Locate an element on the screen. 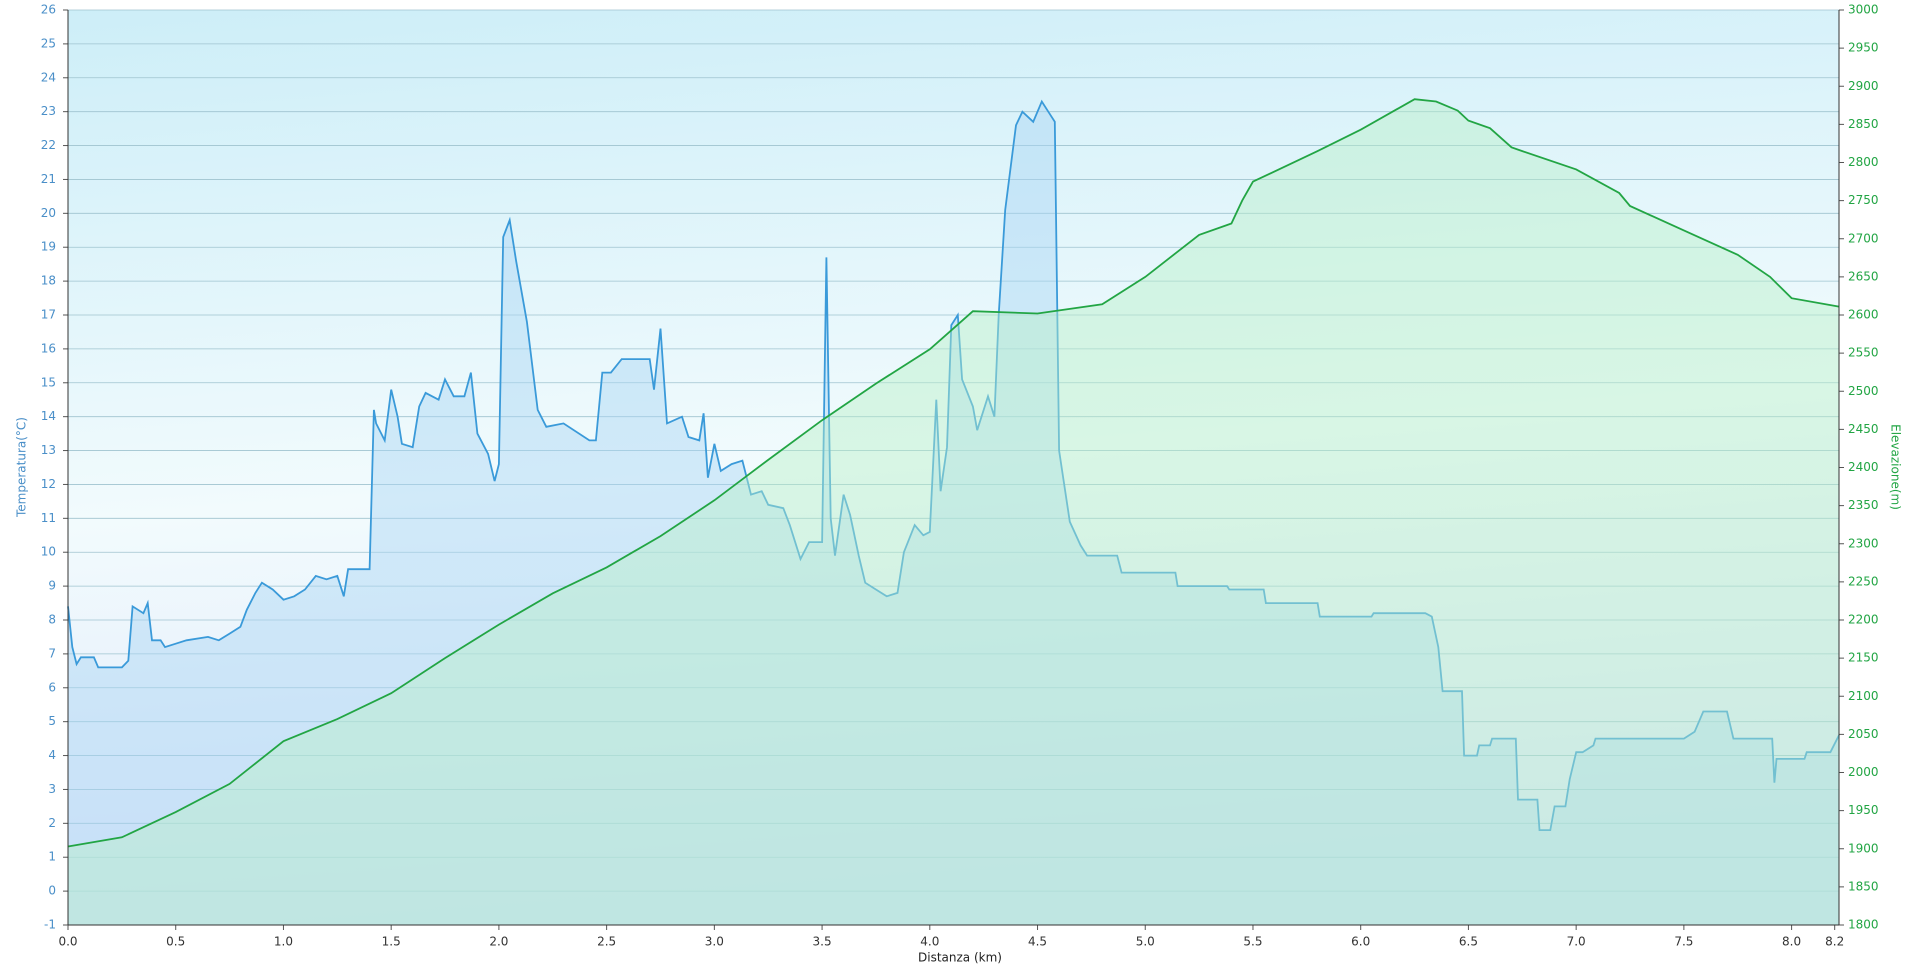 This screenshot has height=974, width=1917. x-tick-label: 8.2 is located at coordinates (1834, 942).